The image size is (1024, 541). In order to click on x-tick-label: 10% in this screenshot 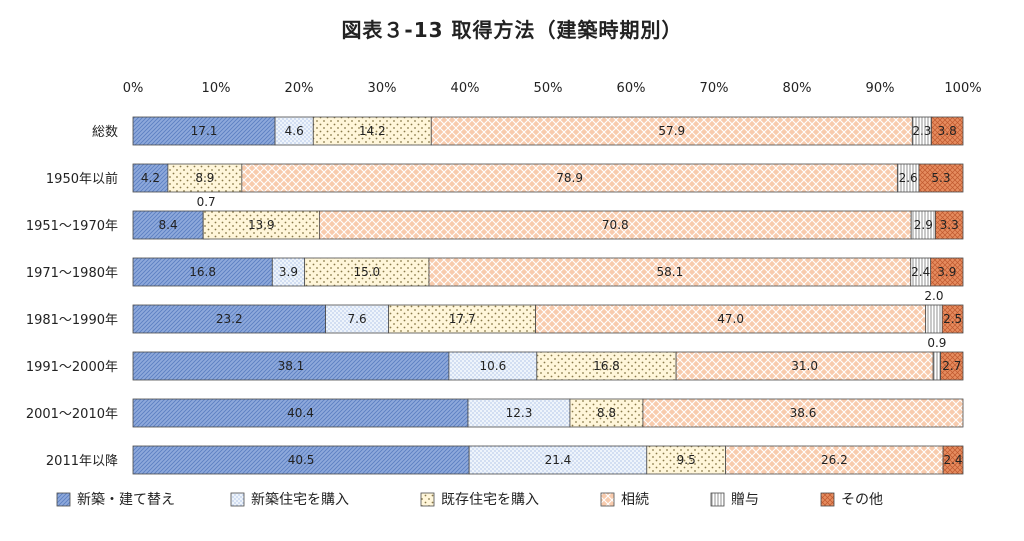, I will do `click(216, 88)`.